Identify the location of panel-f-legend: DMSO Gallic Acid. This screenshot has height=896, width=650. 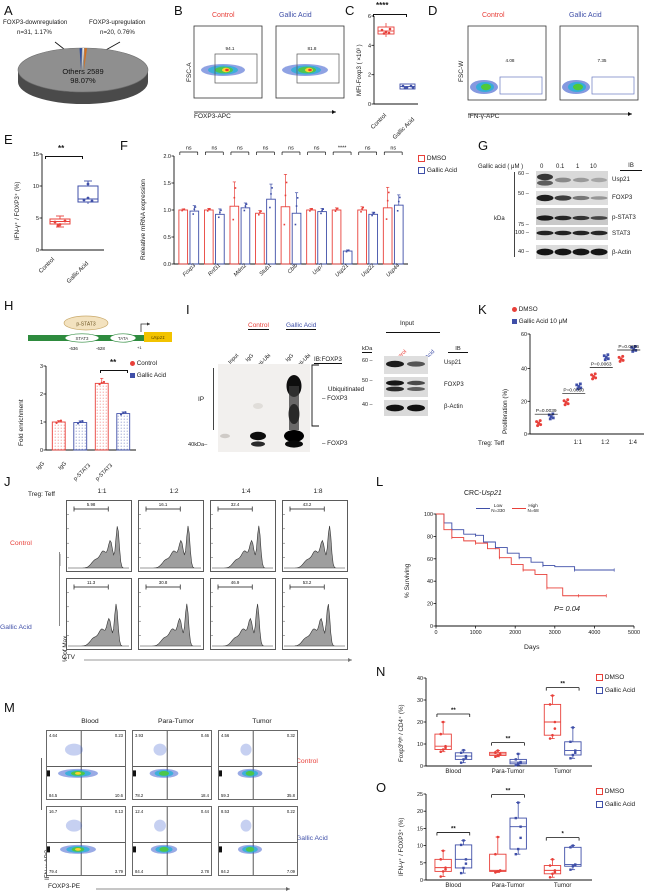
(453, 170).